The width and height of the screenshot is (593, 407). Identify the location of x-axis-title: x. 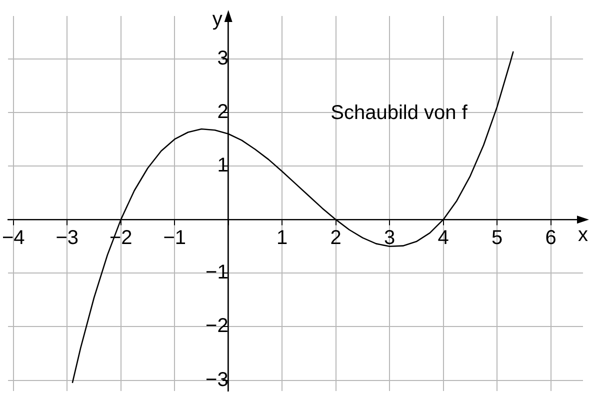
(583, 235).